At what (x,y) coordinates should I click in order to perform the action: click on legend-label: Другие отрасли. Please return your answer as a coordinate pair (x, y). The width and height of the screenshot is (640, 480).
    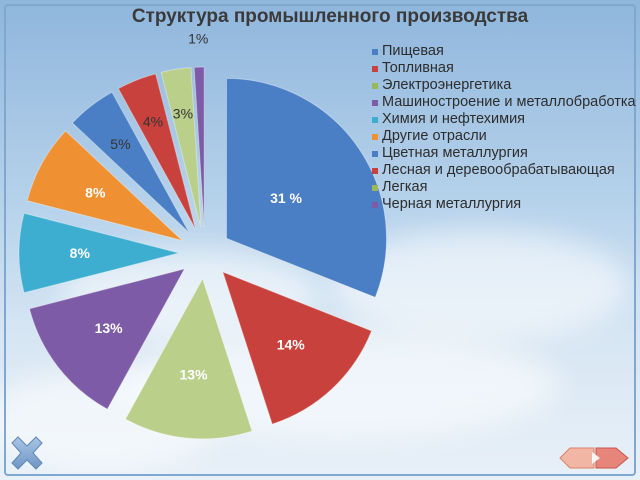
    Looking at the image, I should click on (434, 136).